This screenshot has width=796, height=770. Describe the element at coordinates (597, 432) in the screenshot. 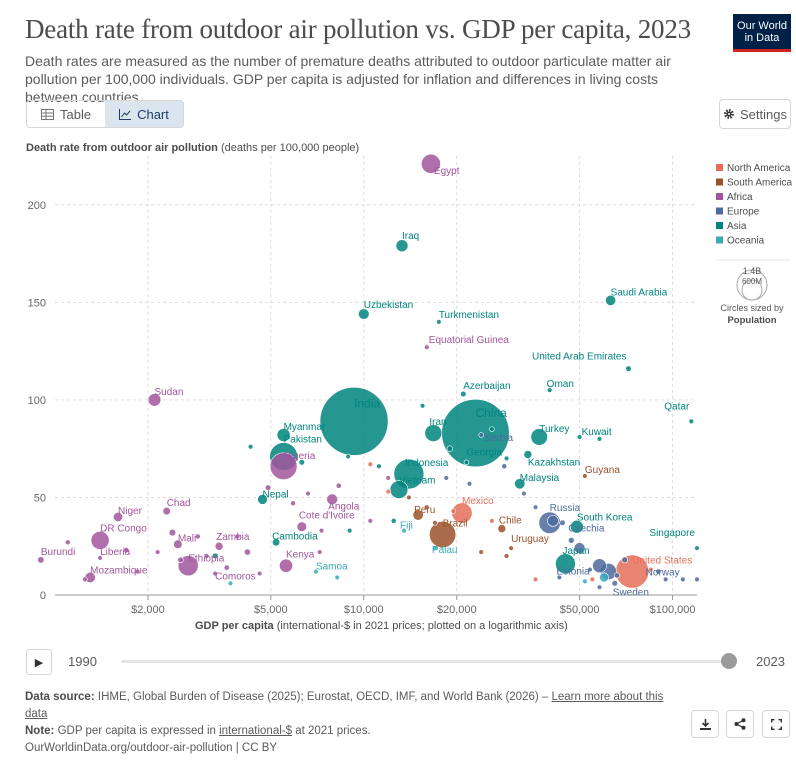

I see `point-label: Kuwait` at that location.